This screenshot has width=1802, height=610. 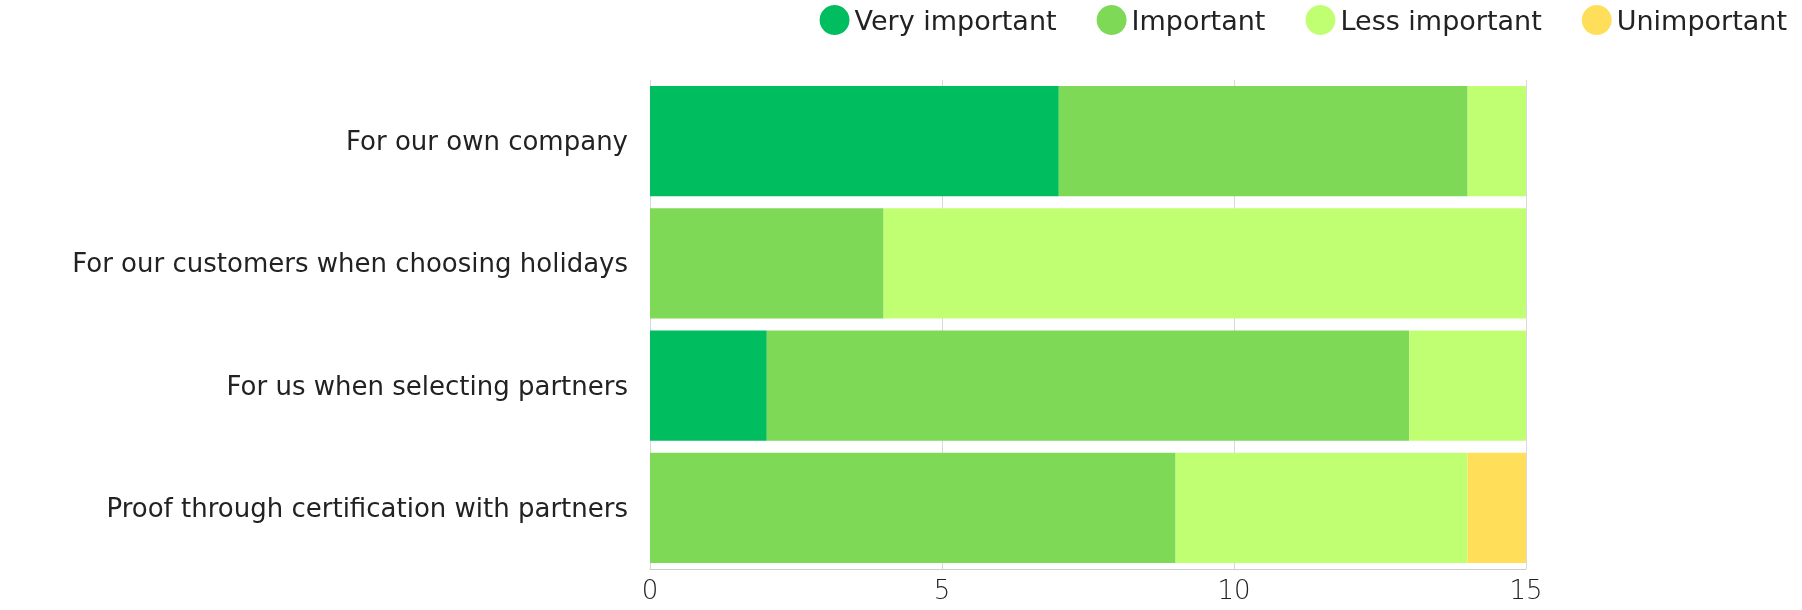 I want to click on legend-label: Important, so click(x=1198, y=20).